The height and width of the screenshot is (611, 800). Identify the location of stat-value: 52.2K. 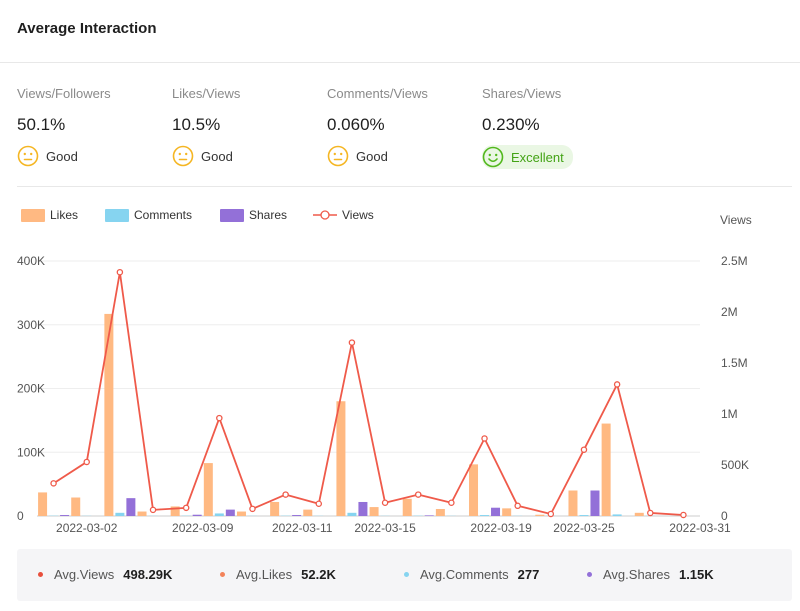
(318, 574).